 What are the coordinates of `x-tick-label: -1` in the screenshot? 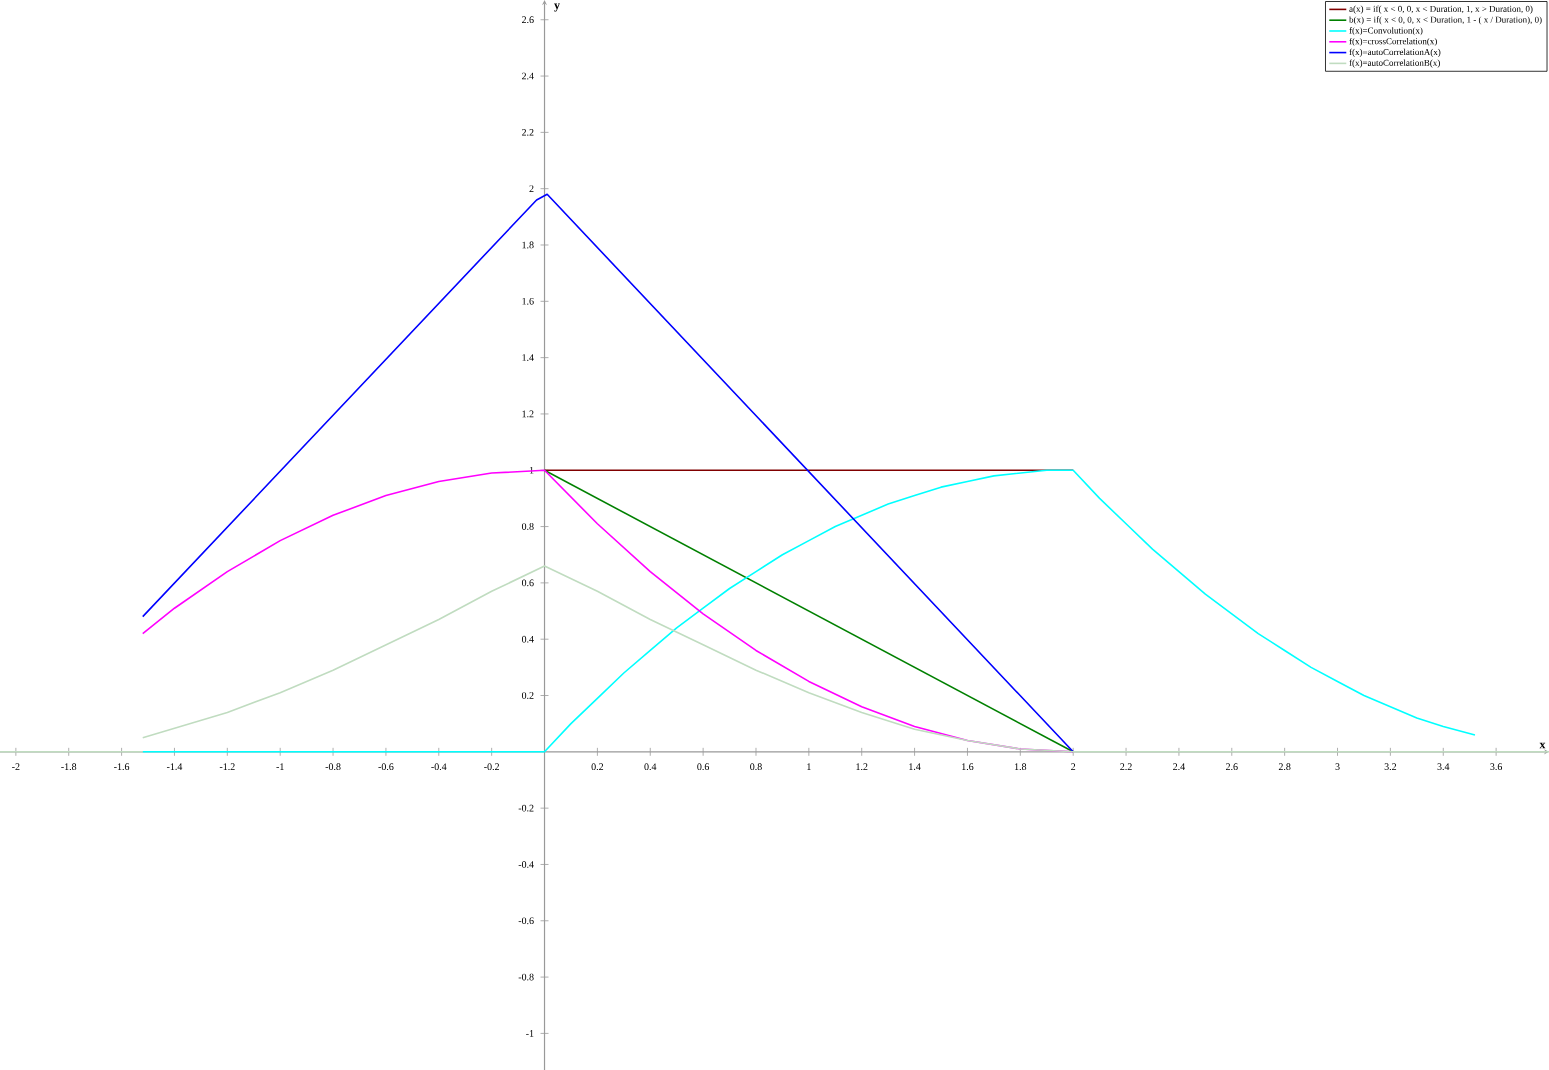 It's located at (280, 766).